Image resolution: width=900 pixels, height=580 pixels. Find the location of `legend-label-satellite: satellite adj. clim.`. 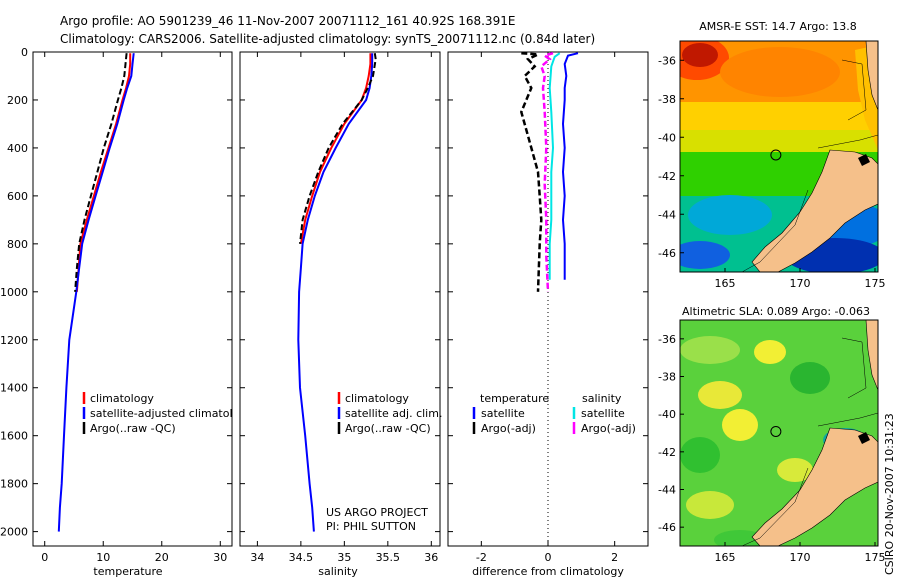

legend-label-satellite: satellite adj. clim. is located at coordinates (393, 413).